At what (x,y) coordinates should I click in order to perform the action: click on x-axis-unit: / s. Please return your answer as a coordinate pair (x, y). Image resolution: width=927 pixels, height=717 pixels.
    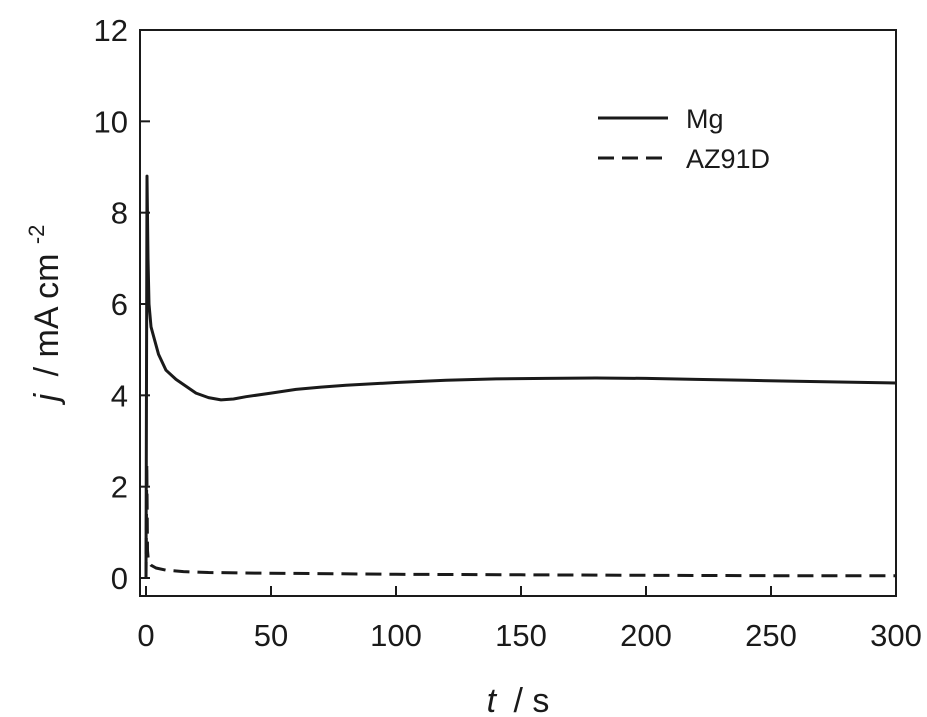
    Looking at the image, I should click on (532, 699).